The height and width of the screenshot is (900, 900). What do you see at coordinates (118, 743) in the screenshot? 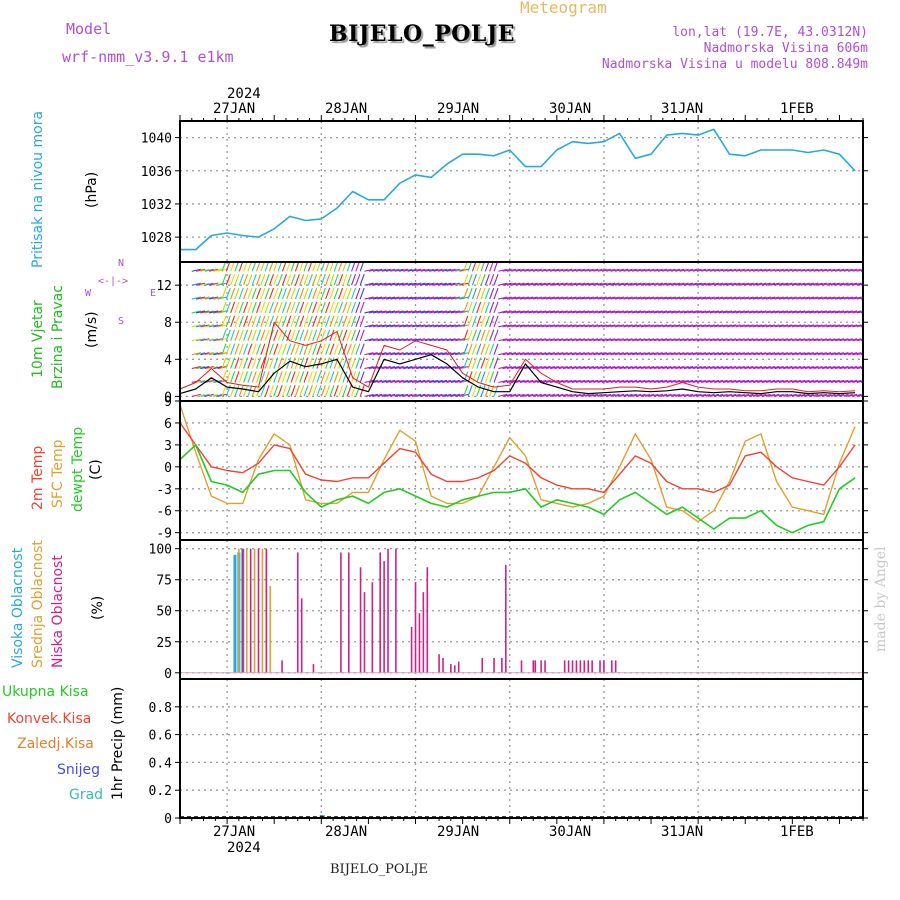
I see `precip-unit: 1hr Precip (mm)` at bounding box center [118, 743].